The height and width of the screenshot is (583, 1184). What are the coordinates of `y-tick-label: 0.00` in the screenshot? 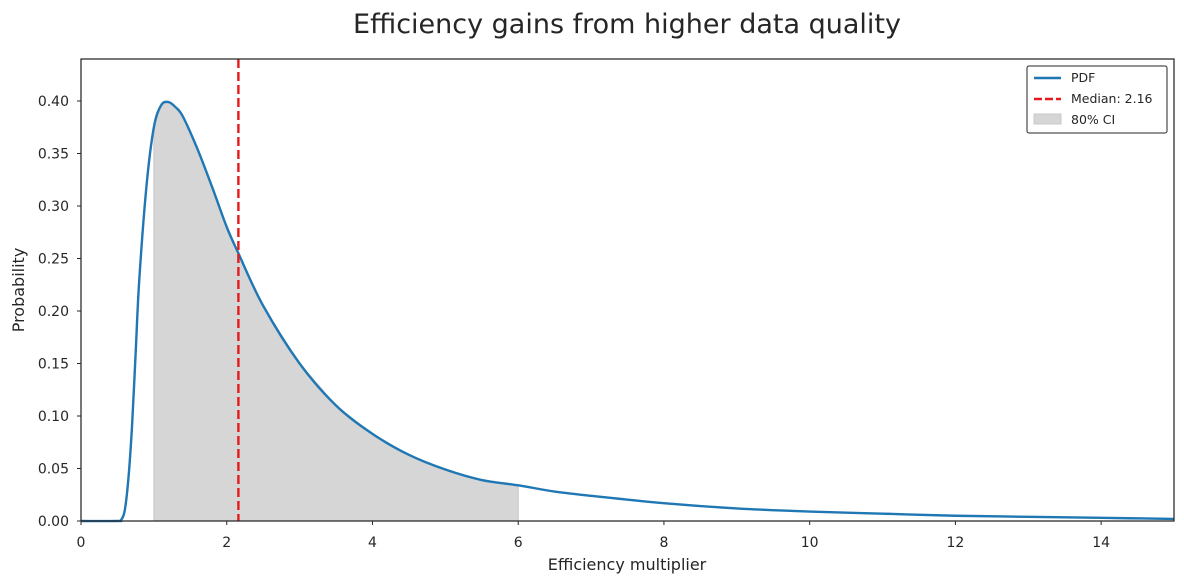 It's located at (53, 522).